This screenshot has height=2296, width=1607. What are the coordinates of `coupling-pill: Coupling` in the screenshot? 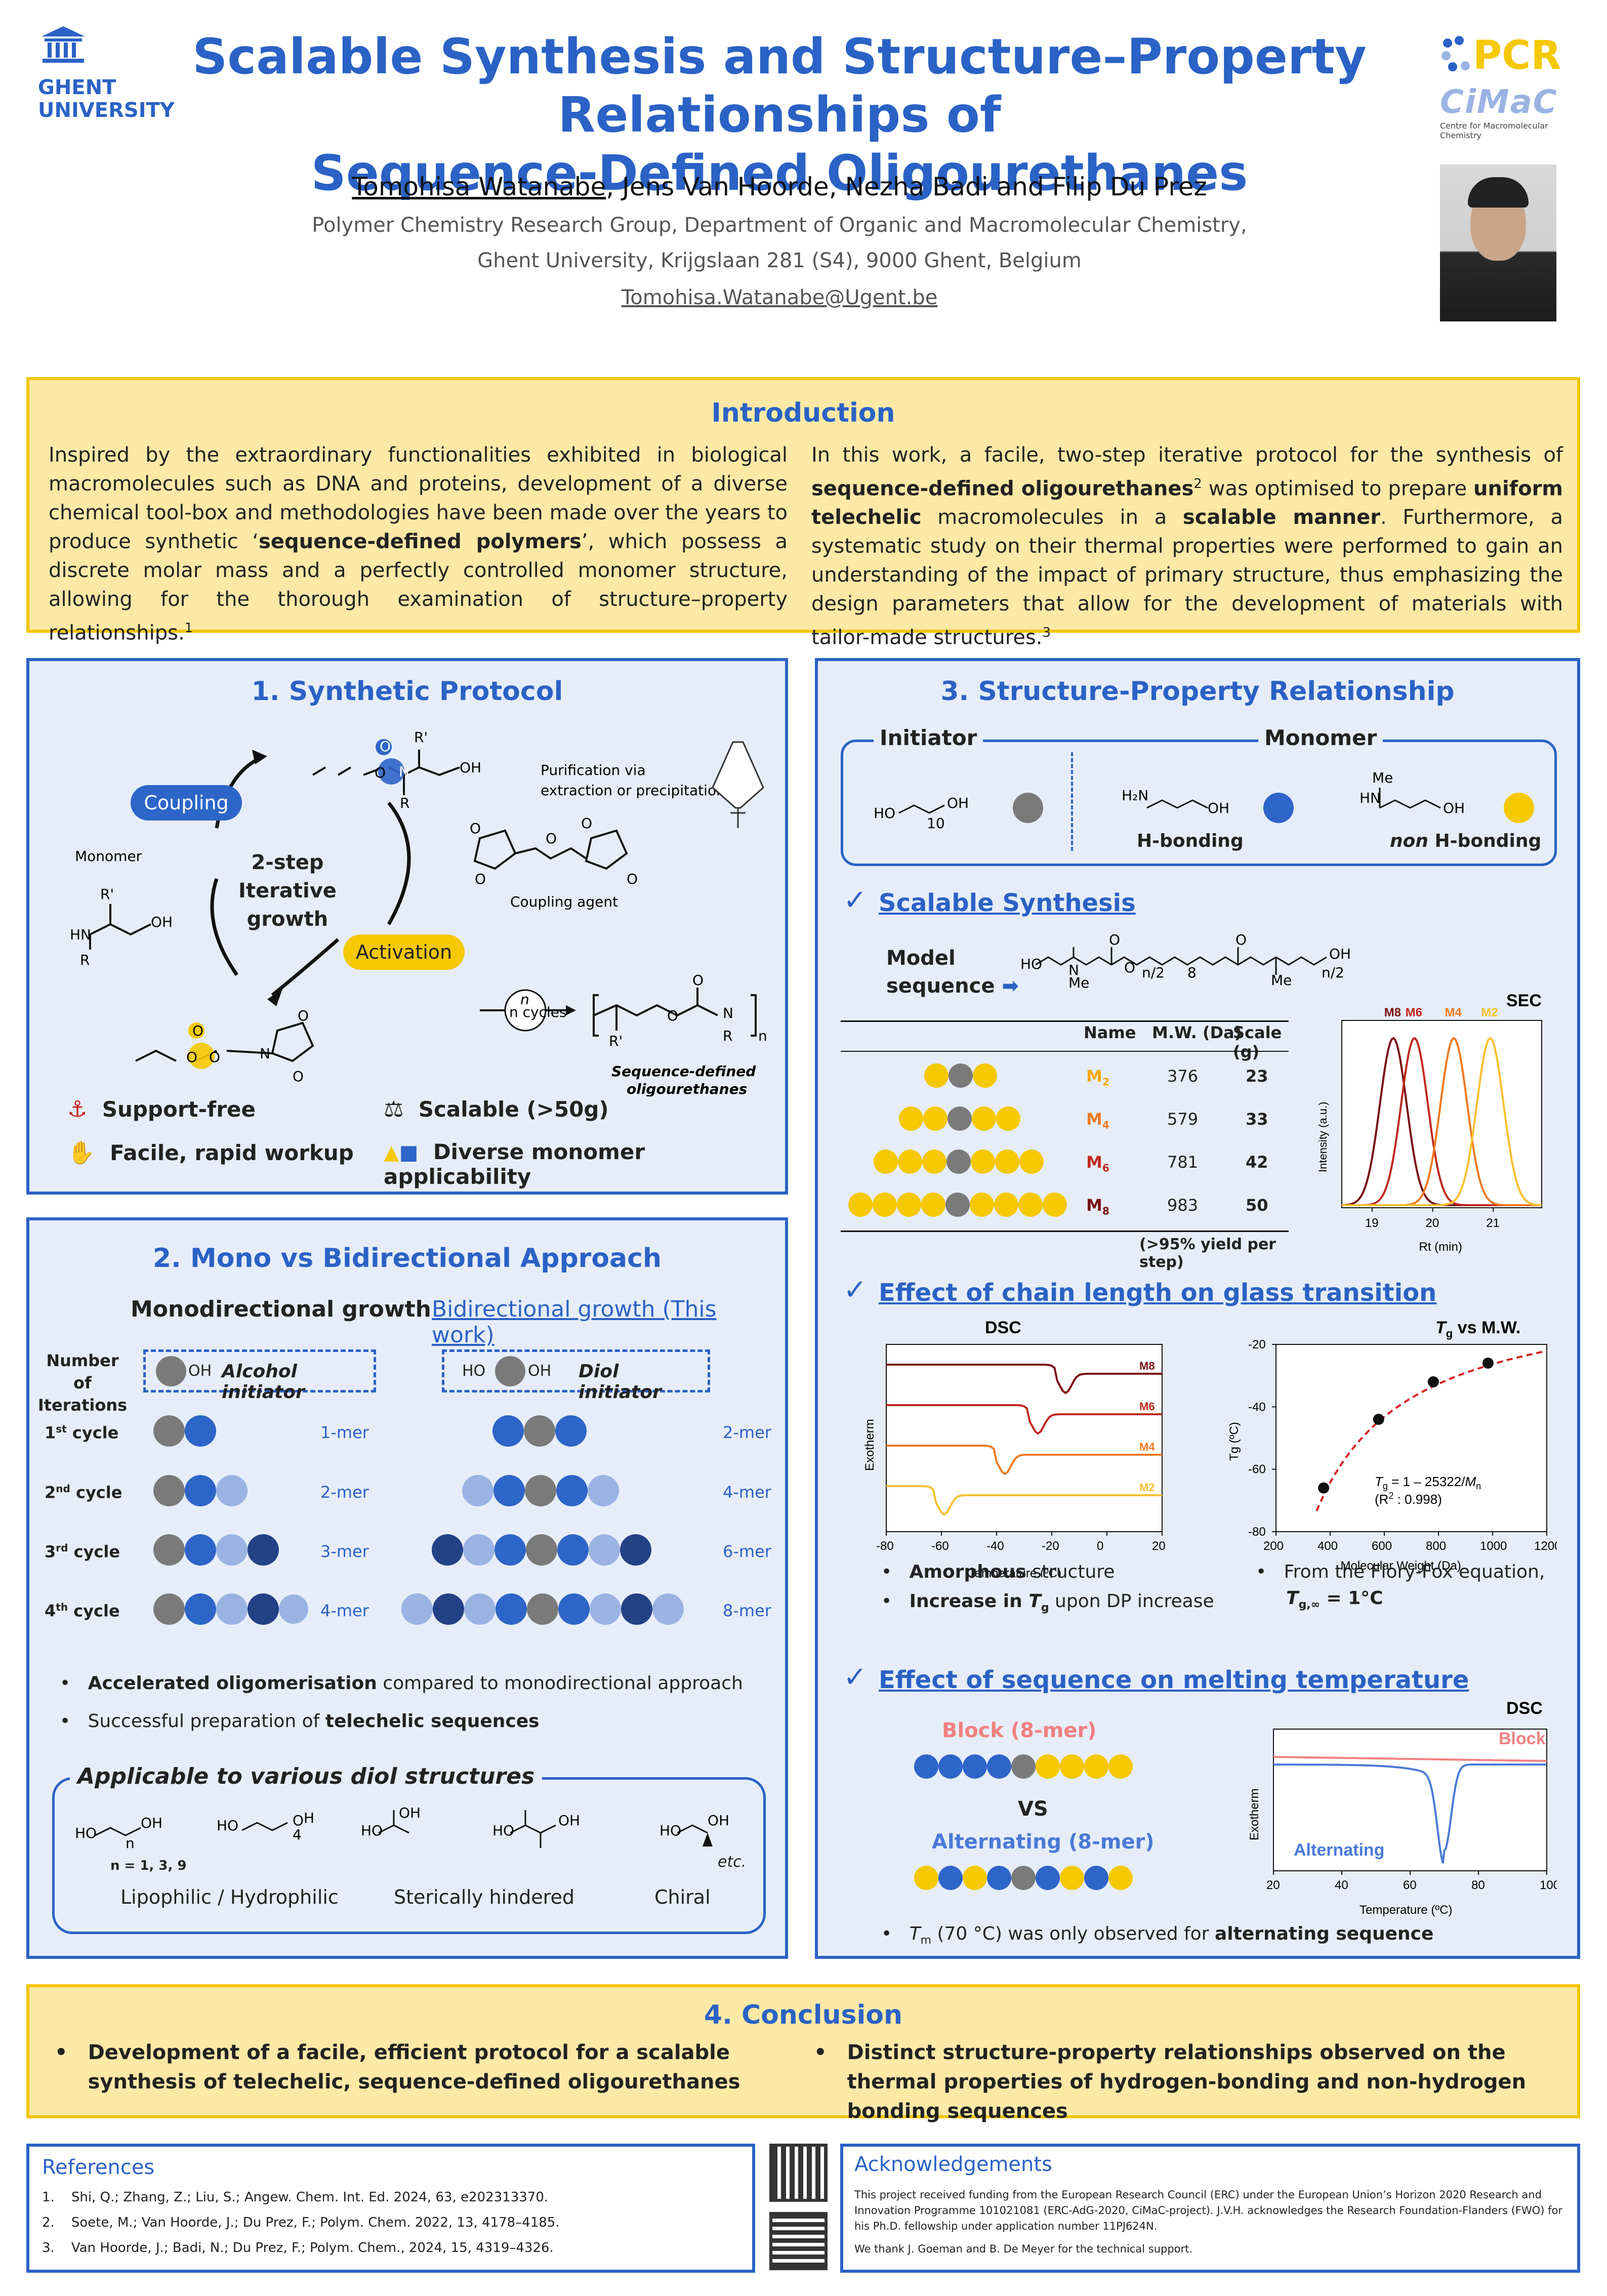 It's located at (187, 803).